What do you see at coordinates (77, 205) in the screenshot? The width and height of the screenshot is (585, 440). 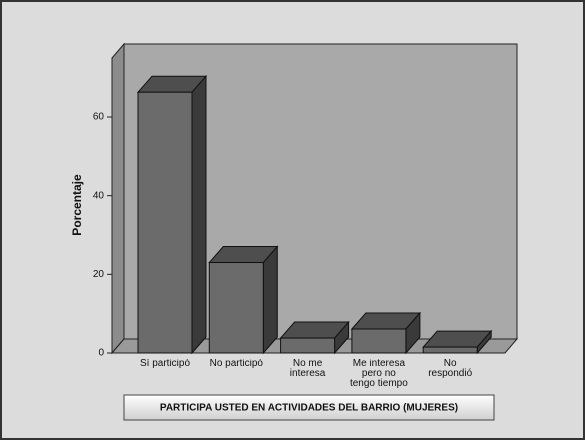 I see `y-axis-label: Porcentaje` at bounding box center [77, 205].